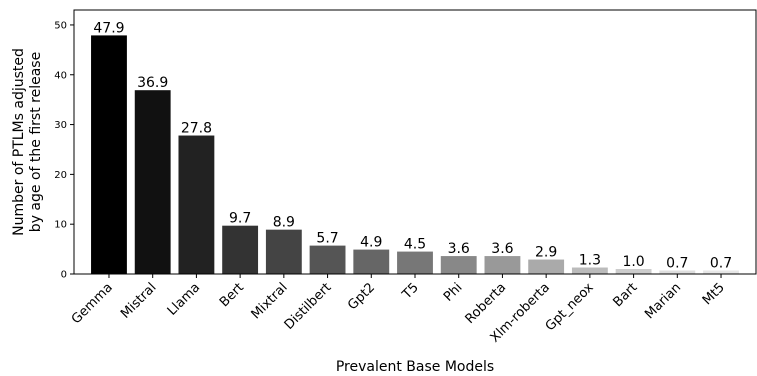 Image resolution: width=757 pixels, height=376 pixels. Describe the element at coordinates (232, 295) in the screenshot. I see `x-tick-label: Bert` at that location.